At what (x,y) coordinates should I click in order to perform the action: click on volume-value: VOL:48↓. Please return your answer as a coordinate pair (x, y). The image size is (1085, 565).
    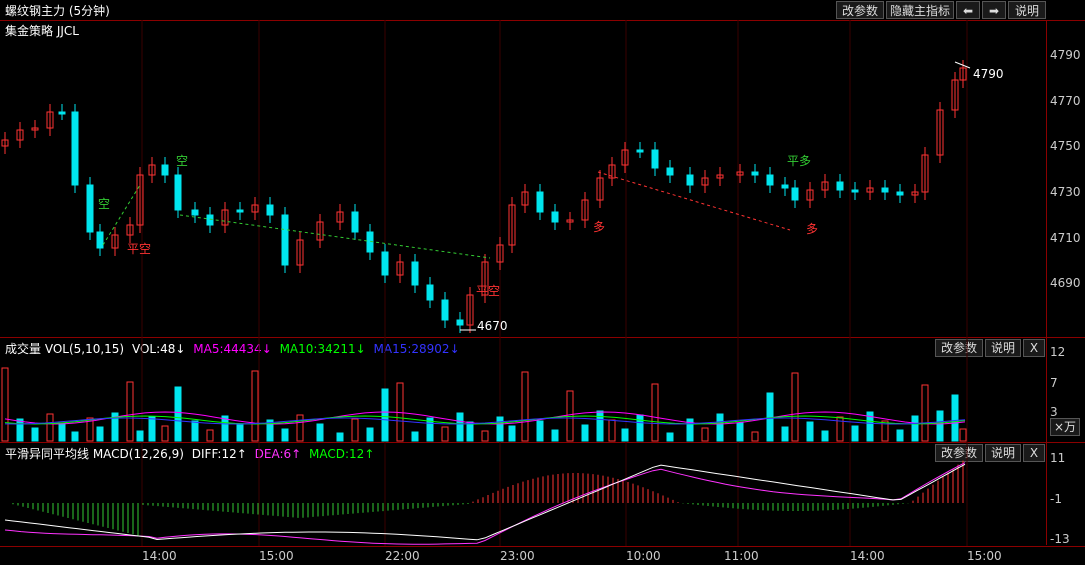
    Looking at the image, I should click on (158, 349).